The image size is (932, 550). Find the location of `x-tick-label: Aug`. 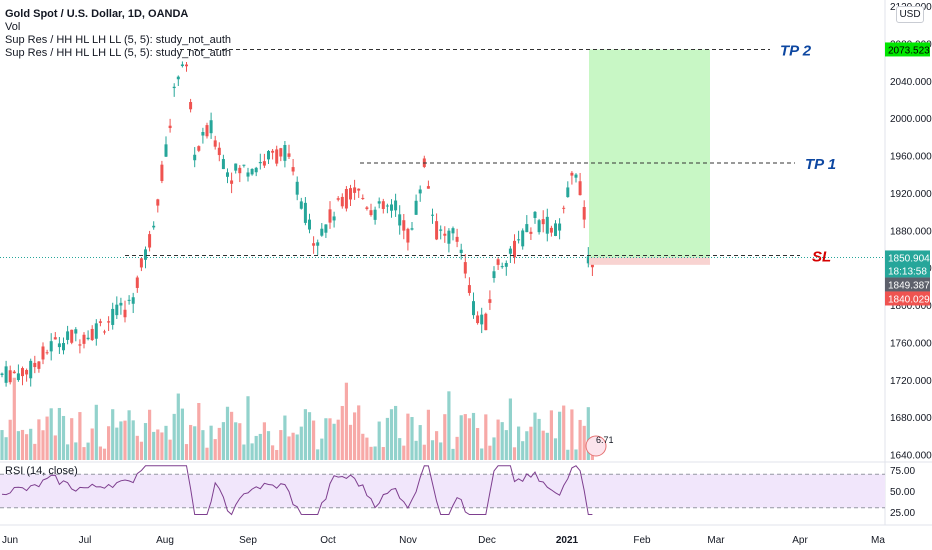

x-tick-label: Aug is located at coordinates (165, 540).